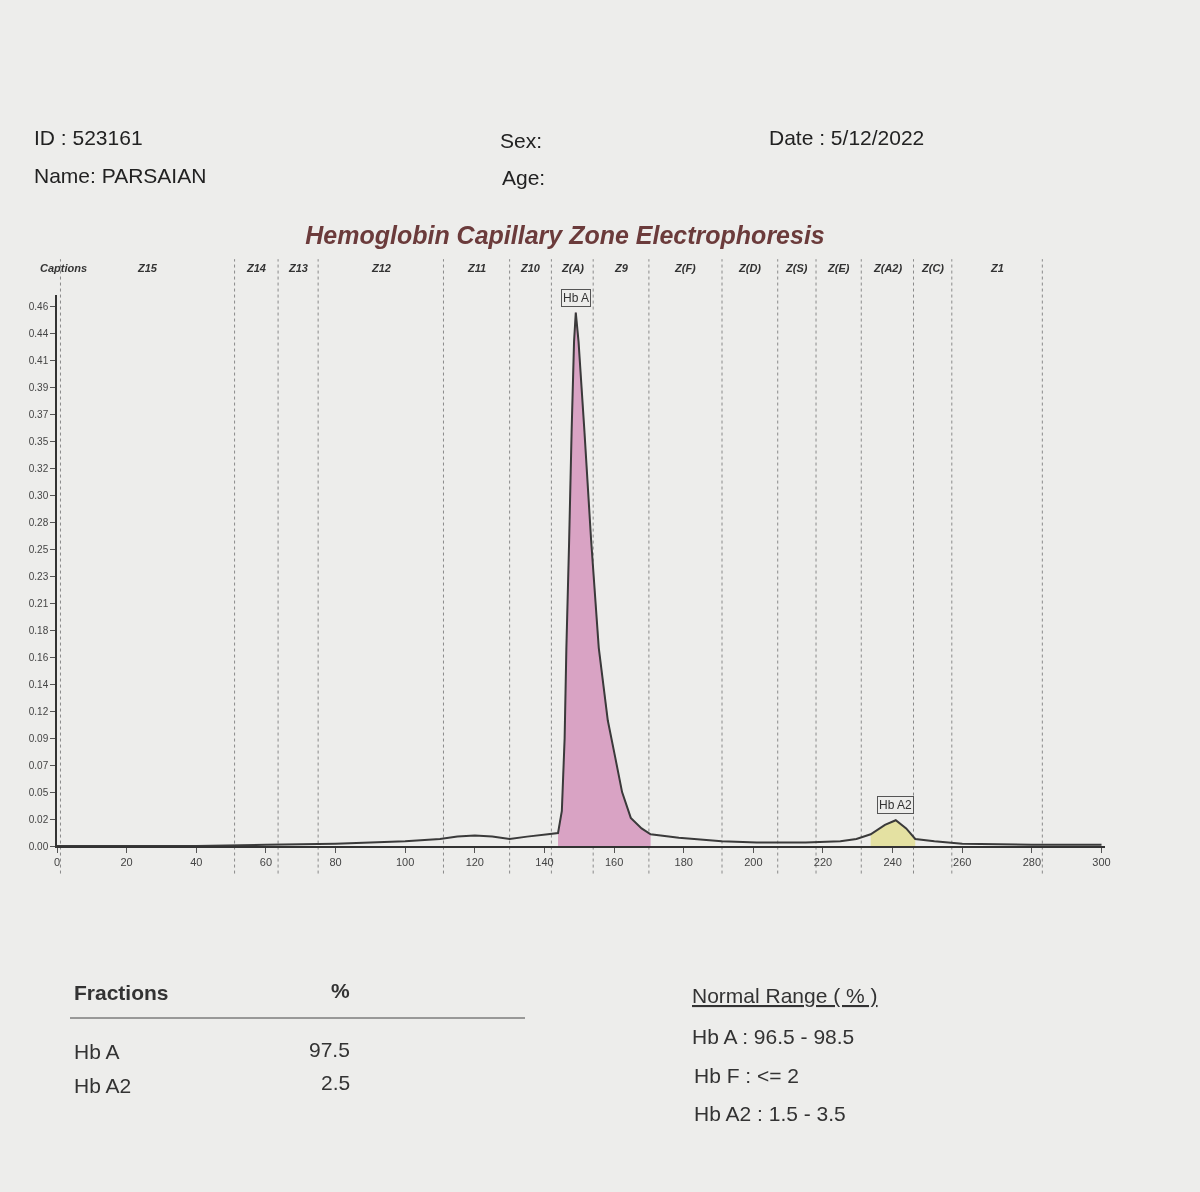 The width and height of the screenshot is (1200, 1192). I want to click on text: Captions, so click(64, 268).